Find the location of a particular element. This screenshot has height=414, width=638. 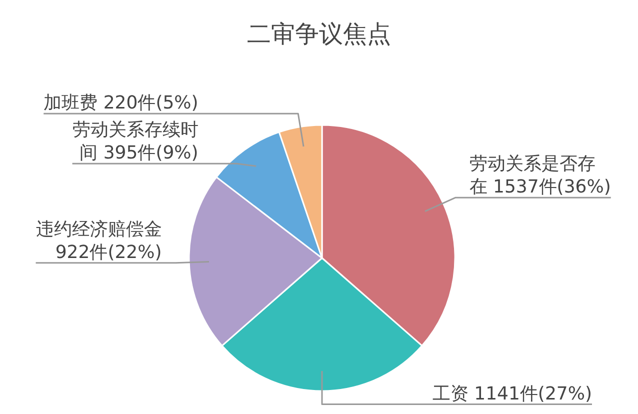

slice-label: 劳动关系是否存在 1537件(36%) is located at coordinates (540, 176).